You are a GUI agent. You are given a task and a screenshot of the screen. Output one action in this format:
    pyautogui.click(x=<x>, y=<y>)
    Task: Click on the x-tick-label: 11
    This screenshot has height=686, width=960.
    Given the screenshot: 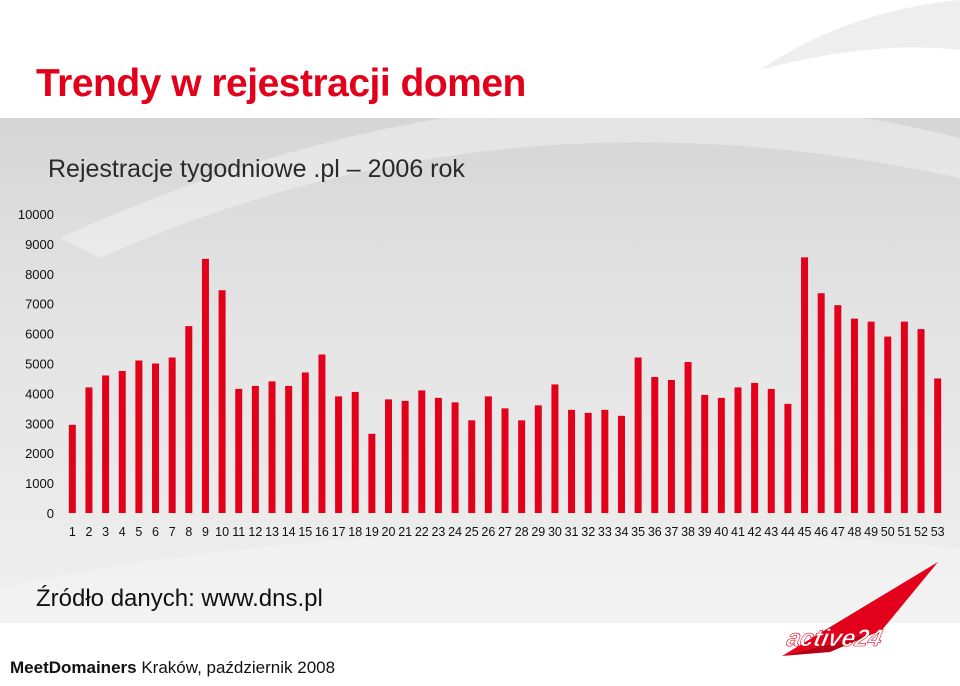 What is the action you would take?
    pyautogui.click(x=238, y=532)
    